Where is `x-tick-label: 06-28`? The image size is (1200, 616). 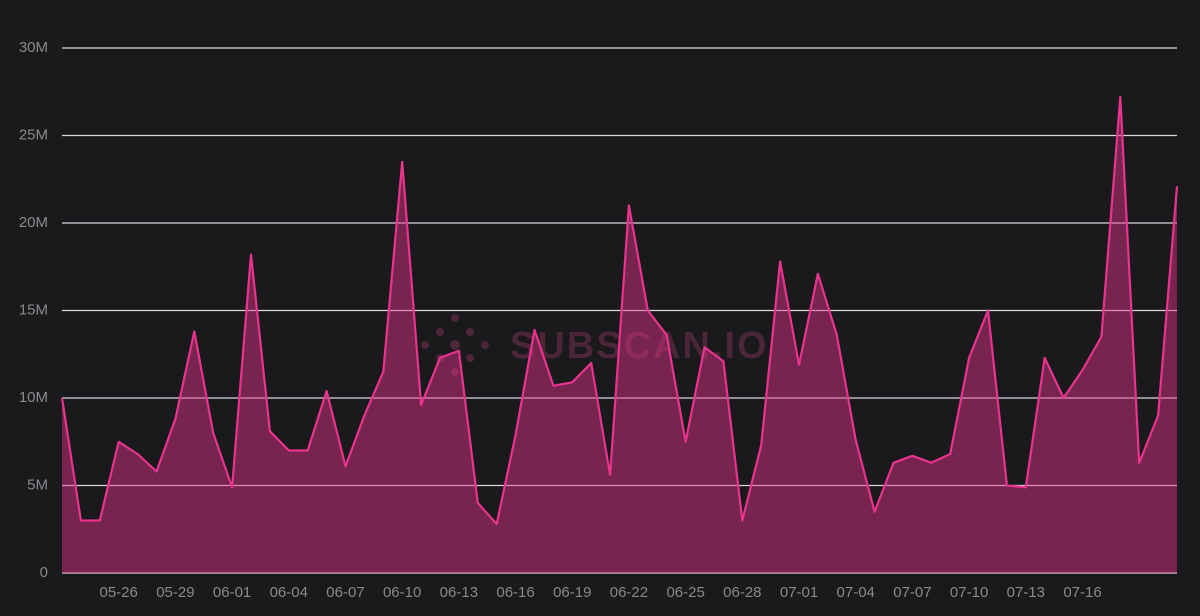 x-tick-label: 06-28 is located at coordinates (742, 592).